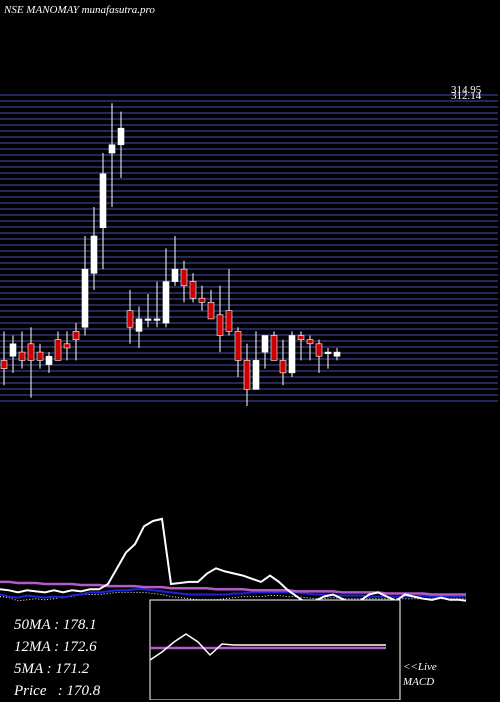 Image resolution: width=500 pixels, height=702 pixels. What do you see at coordinates (57, 691) in the screenshot?
I see `price-value: Price : 170.8` at bounding box center [57, 691].